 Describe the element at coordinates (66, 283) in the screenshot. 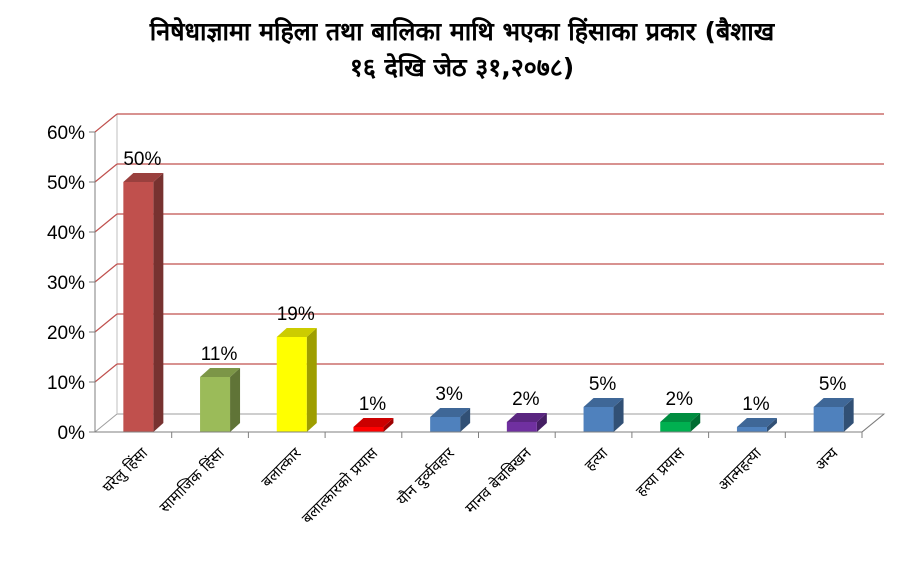

I see `y-tick-label: 30%` at that location.